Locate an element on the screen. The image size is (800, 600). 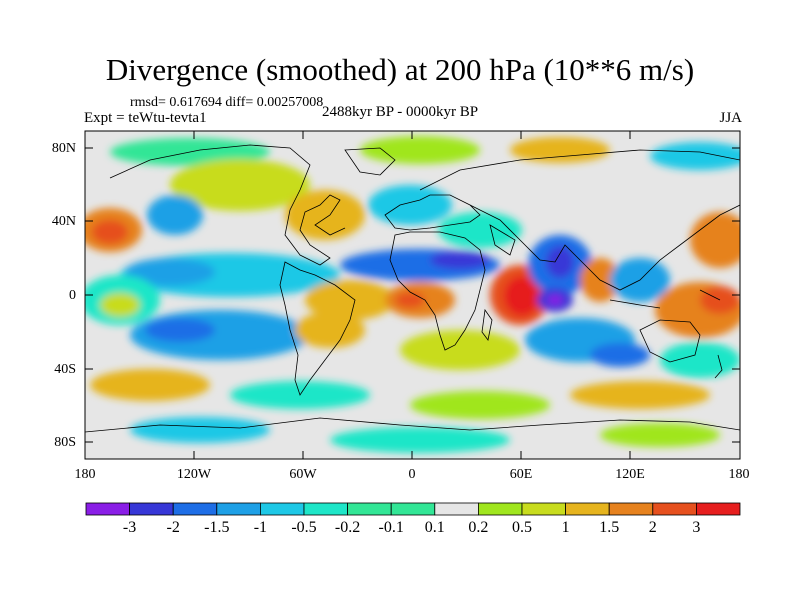
lon-label-60w: 60W is located at coordinates (303, 474).